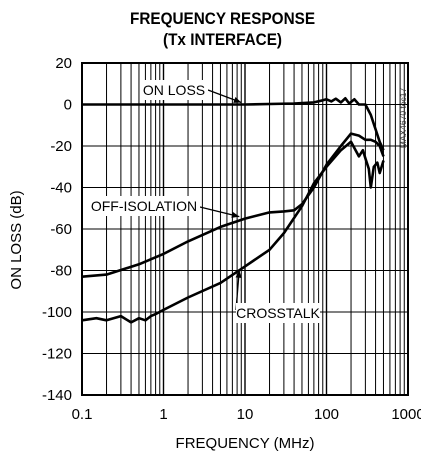  What do you see at coordinates (403, 117) in the screenshot?
I see `figure-id-watermark: MAX4670 toc17` at bounding box center [403, 117].